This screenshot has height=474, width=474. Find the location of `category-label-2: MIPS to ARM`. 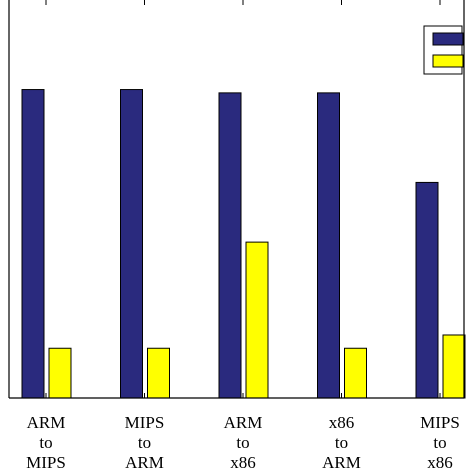

category-label-2: MIPS to ARM is located at coordinates (145, 442).